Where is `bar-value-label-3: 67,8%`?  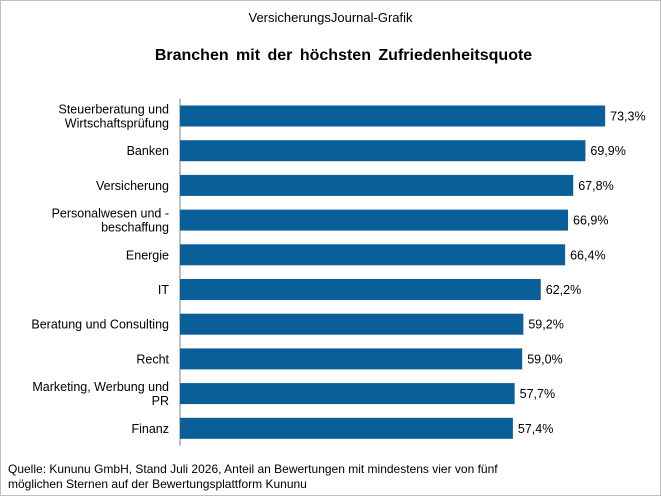 bar-value-label-3: 67,8% is located at coordinates (595, 186).